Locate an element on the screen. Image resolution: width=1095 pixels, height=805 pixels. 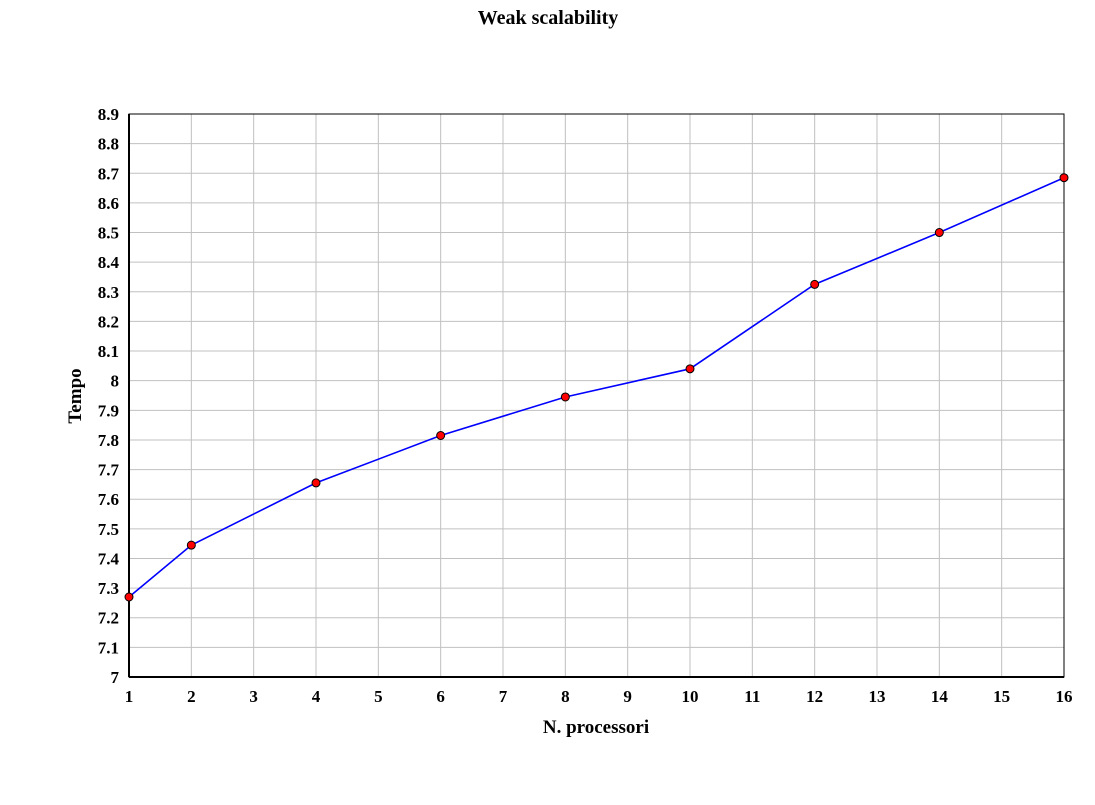
x-tick-label: 5 is located at coordinates (378, 696).